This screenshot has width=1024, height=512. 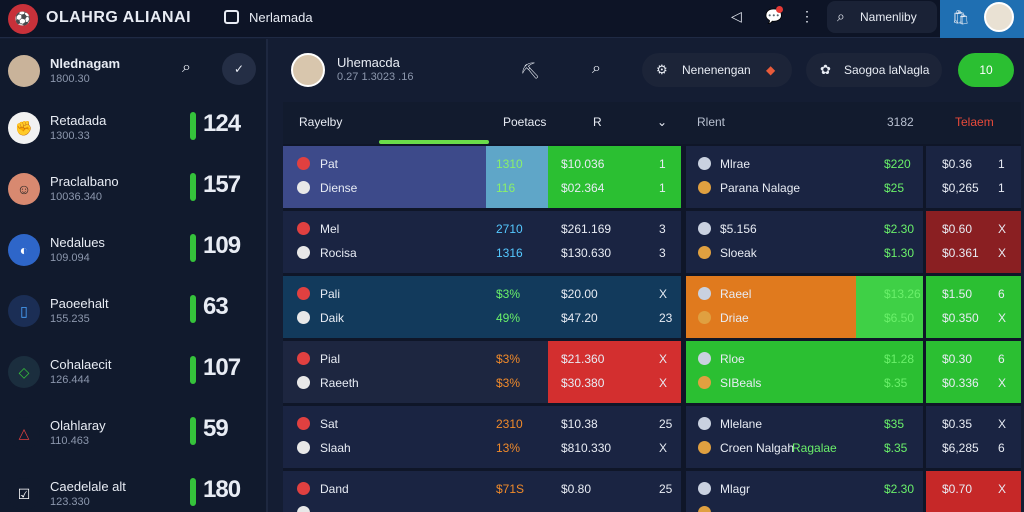 I want to click on price-2: $.35, so click(x=896, y=383).